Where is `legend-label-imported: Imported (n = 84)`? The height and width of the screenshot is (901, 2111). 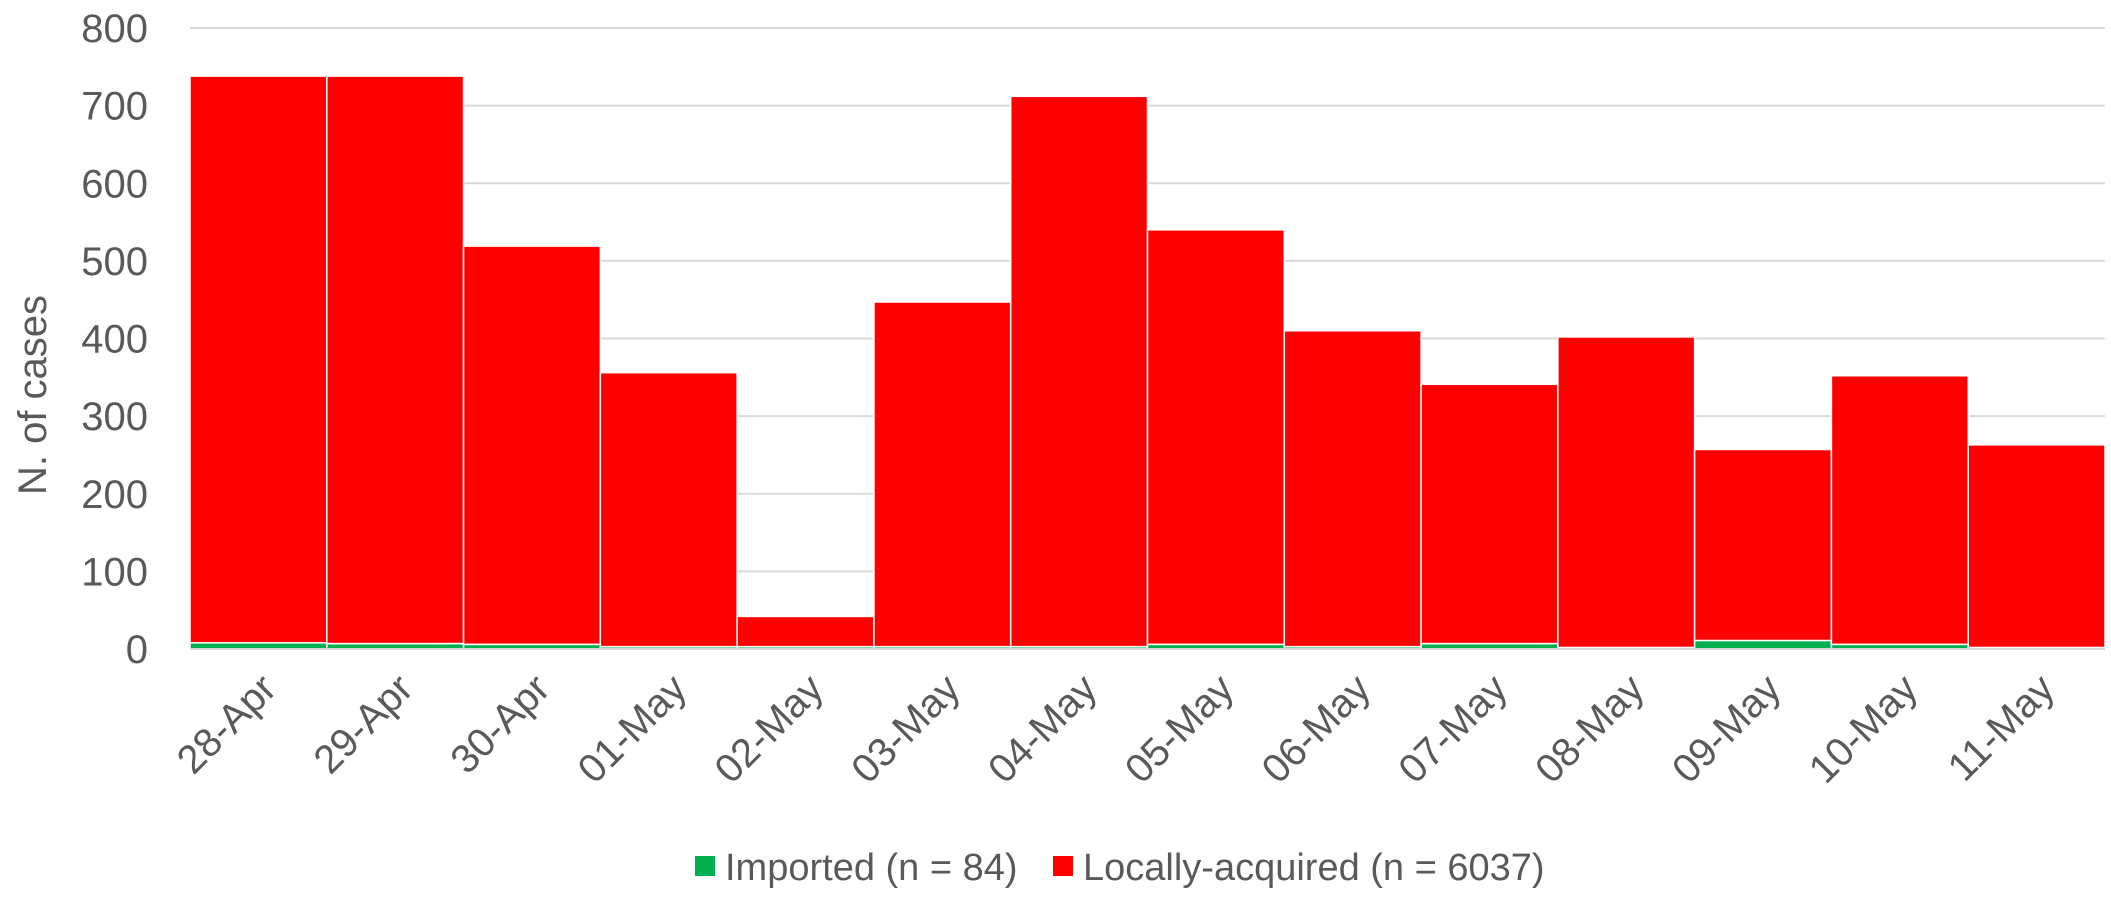 legend-label-imported: Imported (n = 84) is located at coordinates (871, 868).